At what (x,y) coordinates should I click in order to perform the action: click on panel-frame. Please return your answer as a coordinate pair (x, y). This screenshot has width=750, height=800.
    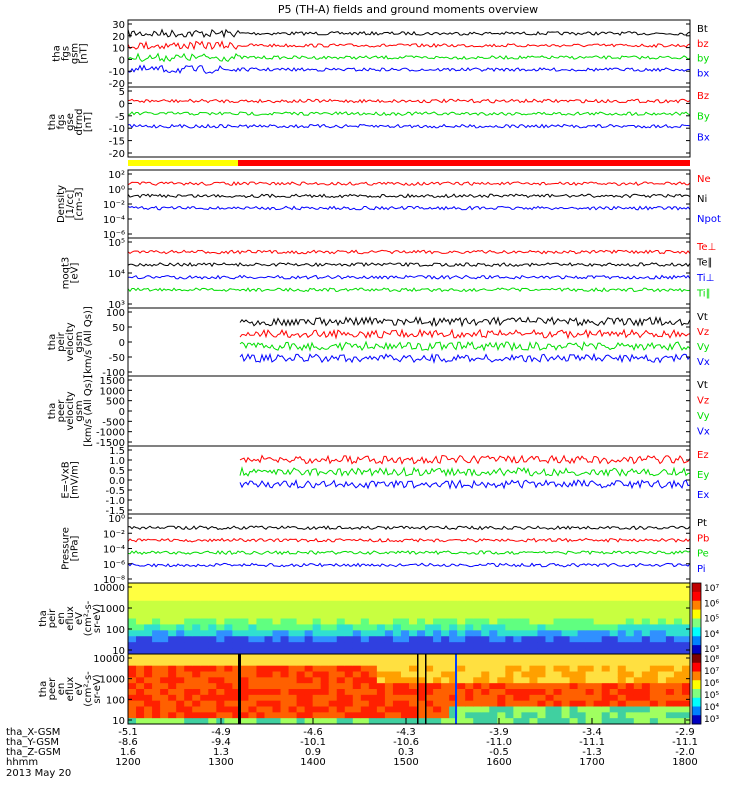
    Looking at the image, I should click on (409, 689).